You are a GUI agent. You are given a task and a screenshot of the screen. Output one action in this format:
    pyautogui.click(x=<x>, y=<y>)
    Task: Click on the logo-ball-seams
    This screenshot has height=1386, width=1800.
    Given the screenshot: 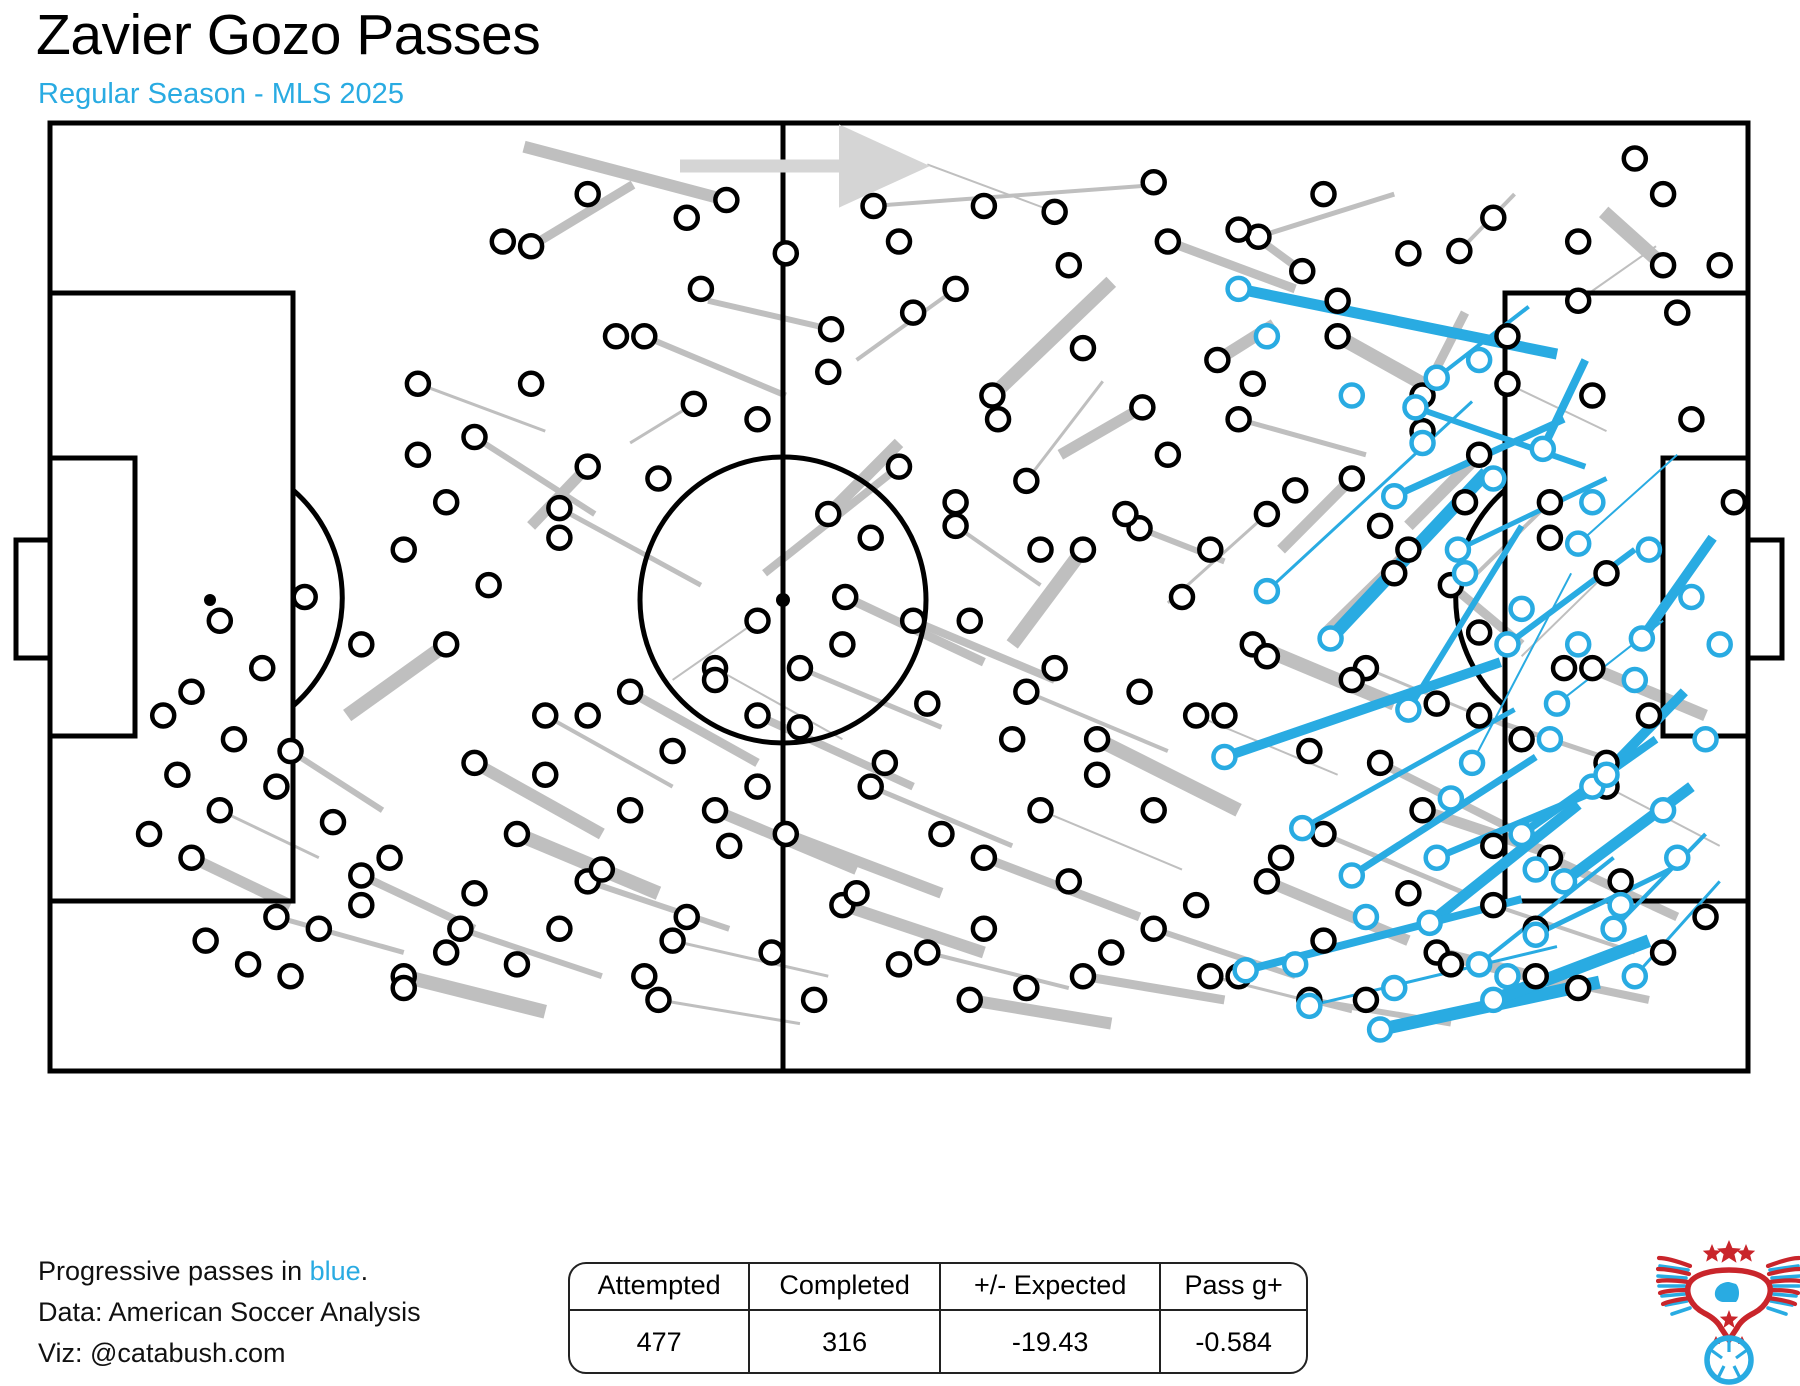 What is the action you would take?
    pyautogui.click(x=1729, y=1359)
    